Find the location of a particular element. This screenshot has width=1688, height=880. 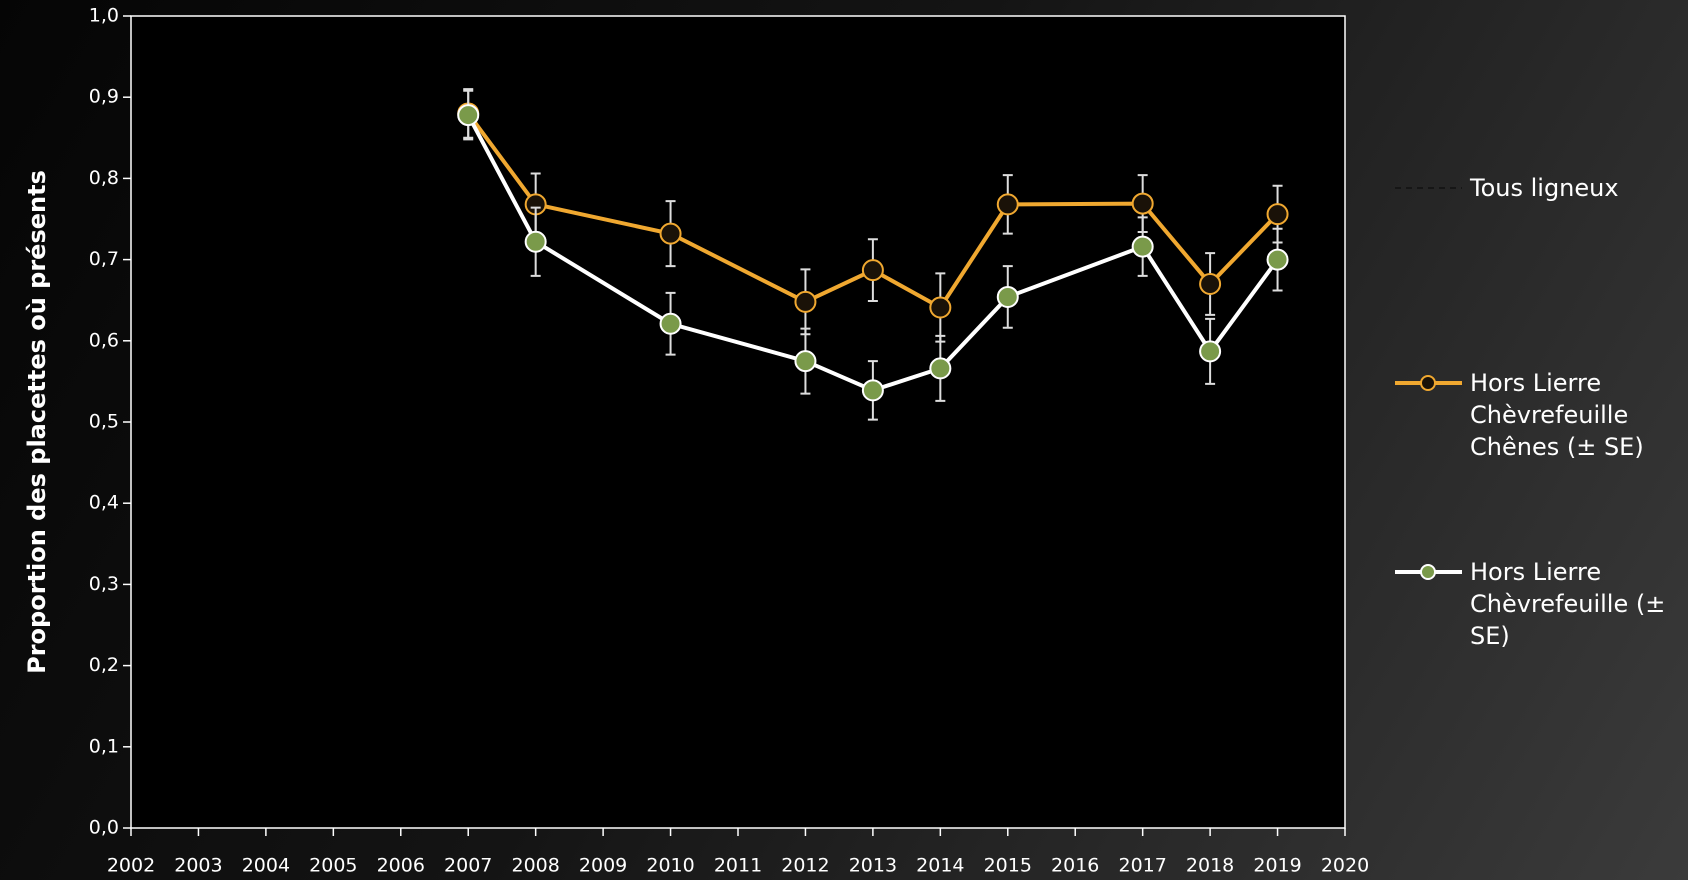

x-tick-label: 2017 is located at coordinates (1142, 866).